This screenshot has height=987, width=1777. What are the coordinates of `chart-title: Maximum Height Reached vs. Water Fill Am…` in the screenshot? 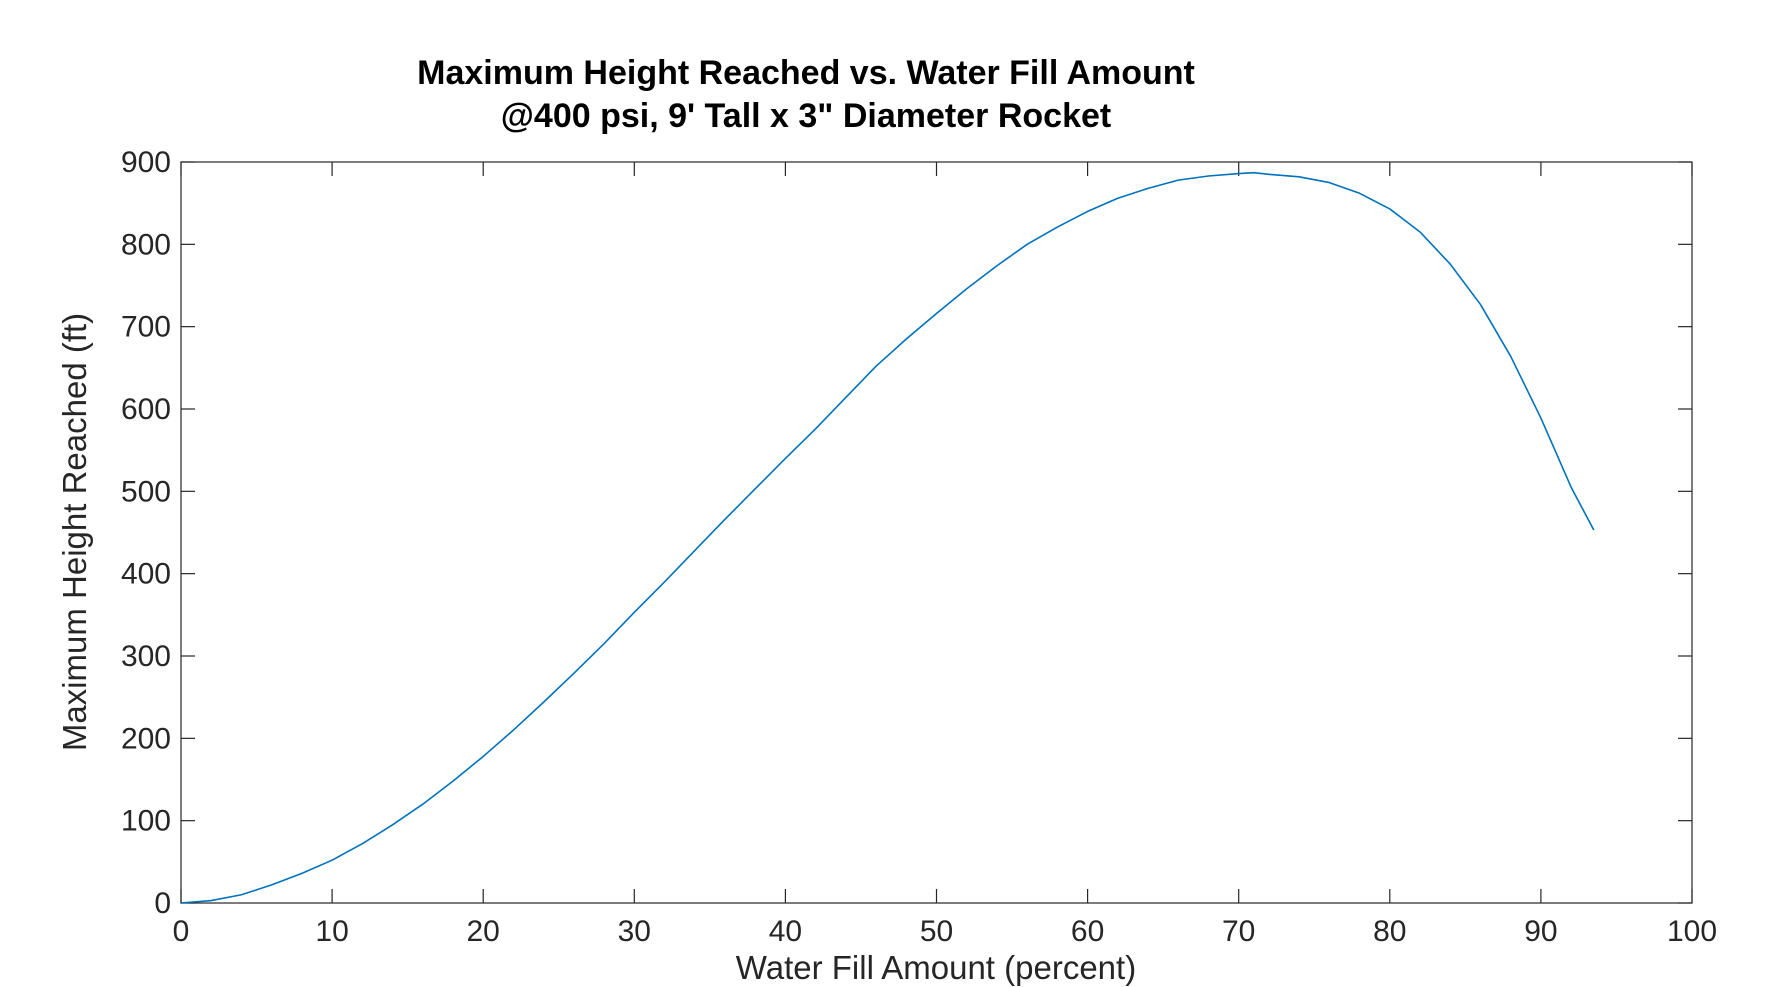 It's located at (806, 73).